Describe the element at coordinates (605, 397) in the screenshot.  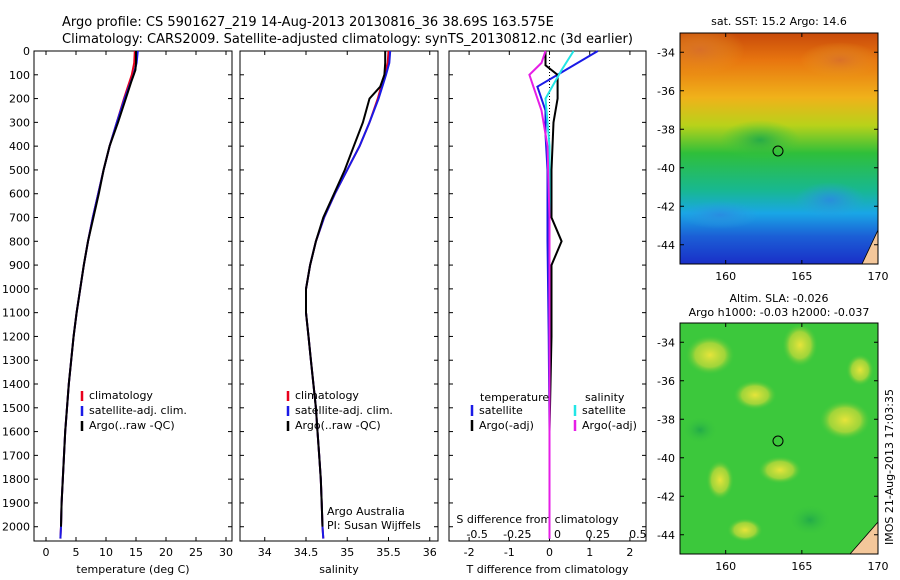
I see `legend-header-salinity: salinity` at that location.